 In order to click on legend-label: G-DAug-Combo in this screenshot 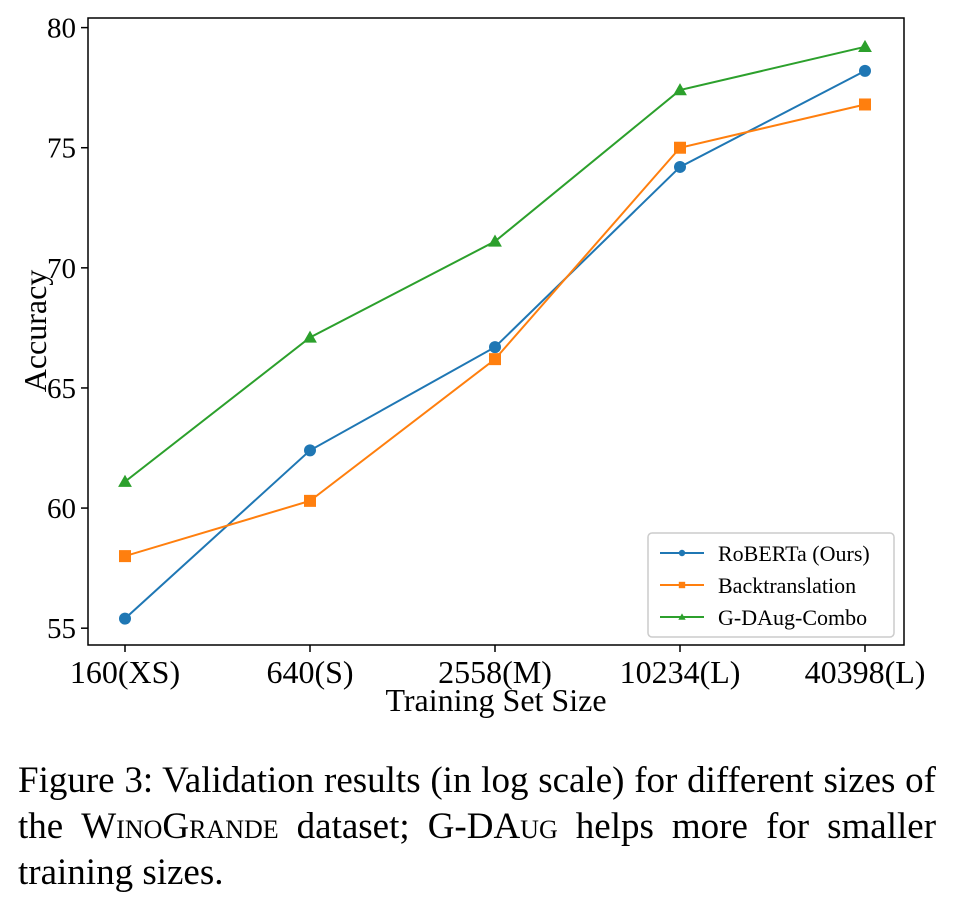, I will do `click(792, 617)`.